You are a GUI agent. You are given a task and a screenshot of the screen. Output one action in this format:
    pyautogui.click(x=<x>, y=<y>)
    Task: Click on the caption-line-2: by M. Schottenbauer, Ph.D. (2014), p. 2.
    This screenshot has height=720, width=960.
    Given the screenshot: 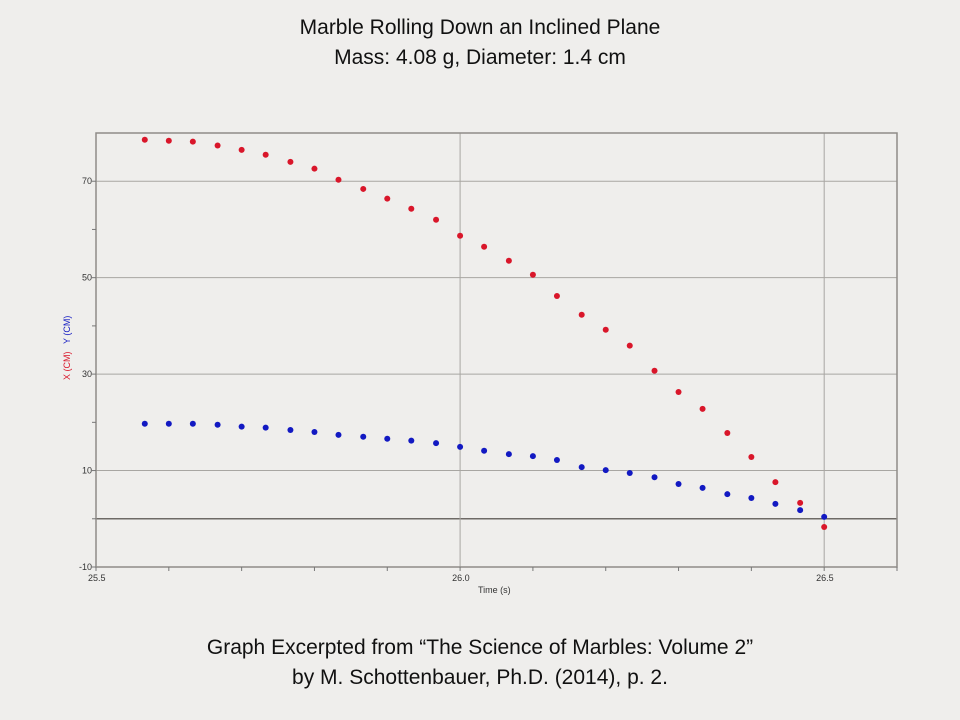 What is the action you would take?
    pyautogui.click(x=480, y=677)
    